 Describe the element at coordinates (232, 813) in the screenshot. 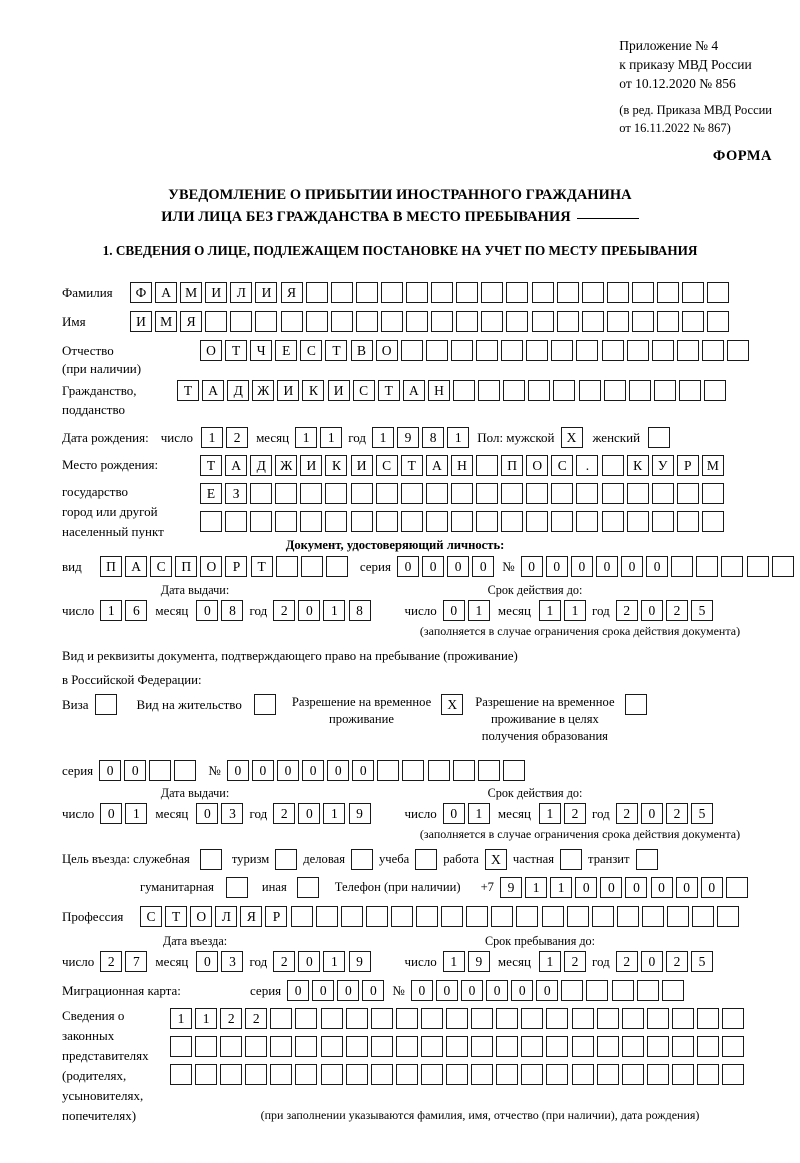

I see `char-cell: 3` at that location.